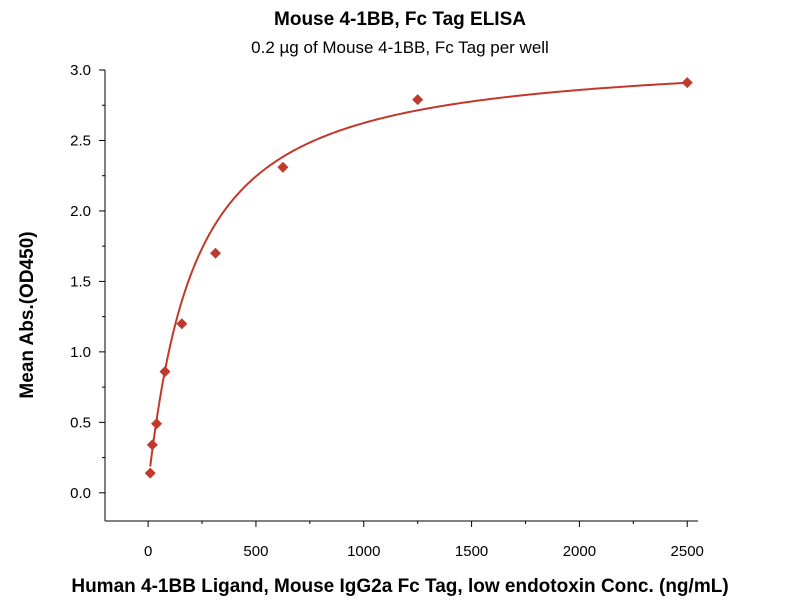 The width and height of the screenshot is (800, 600). I want to click on y-axis-title: Mean Abs.(OD450), so click(27, 314).